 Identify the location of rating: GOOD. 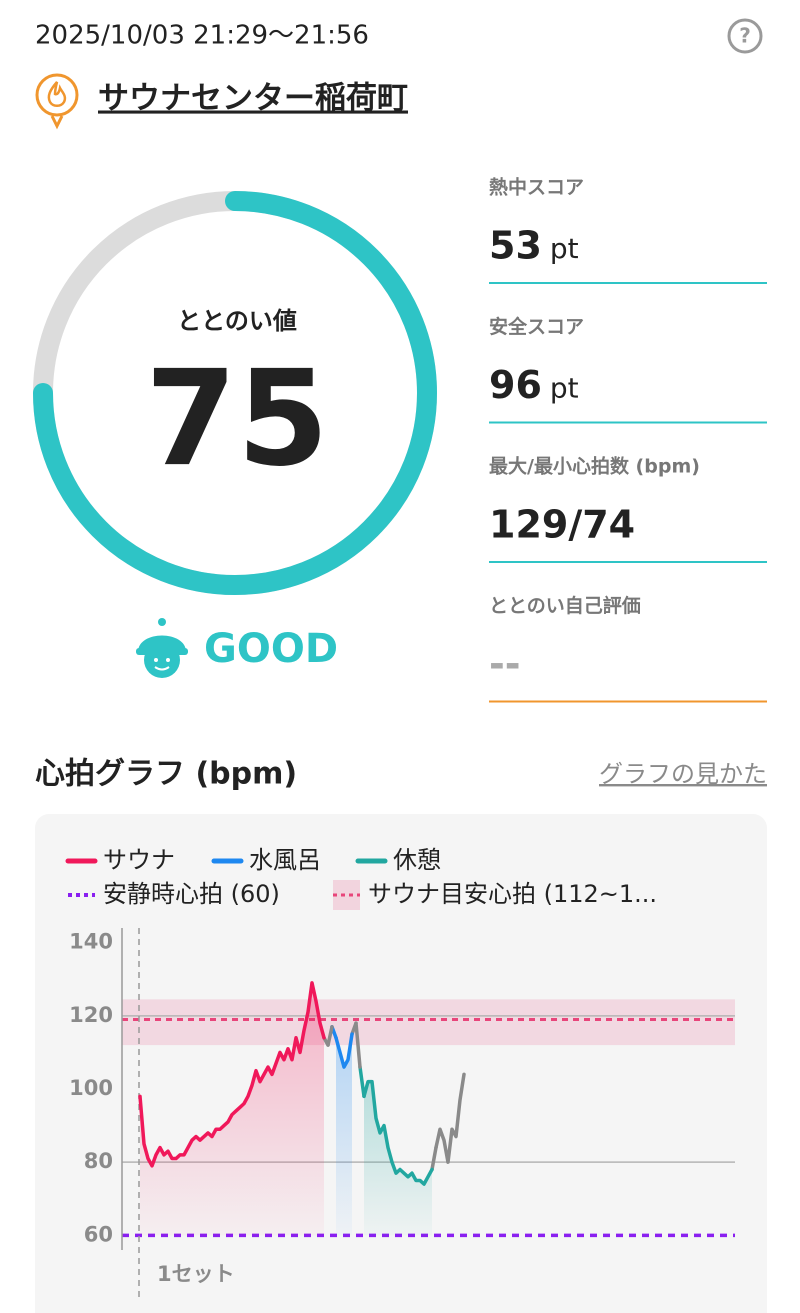
(271, 649).